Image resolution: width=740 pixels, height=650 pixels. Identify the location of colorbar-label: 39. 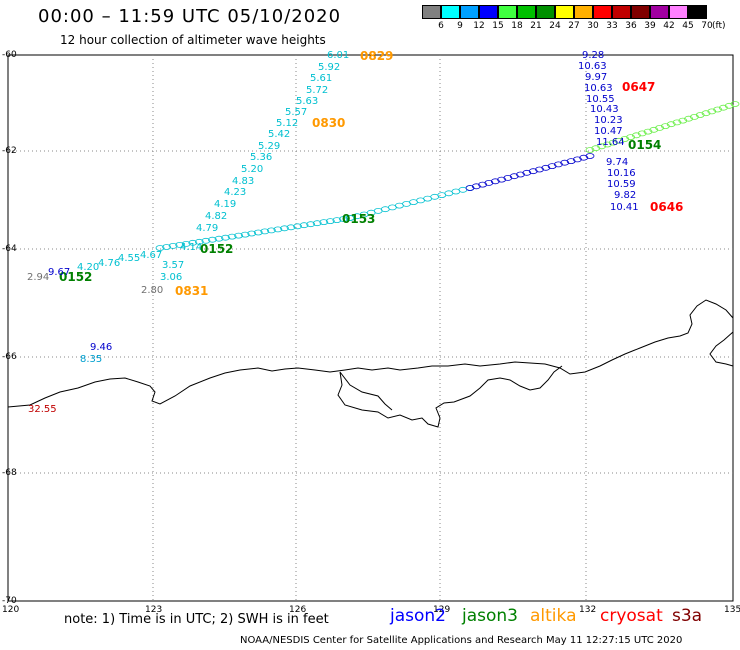
(650, 26).